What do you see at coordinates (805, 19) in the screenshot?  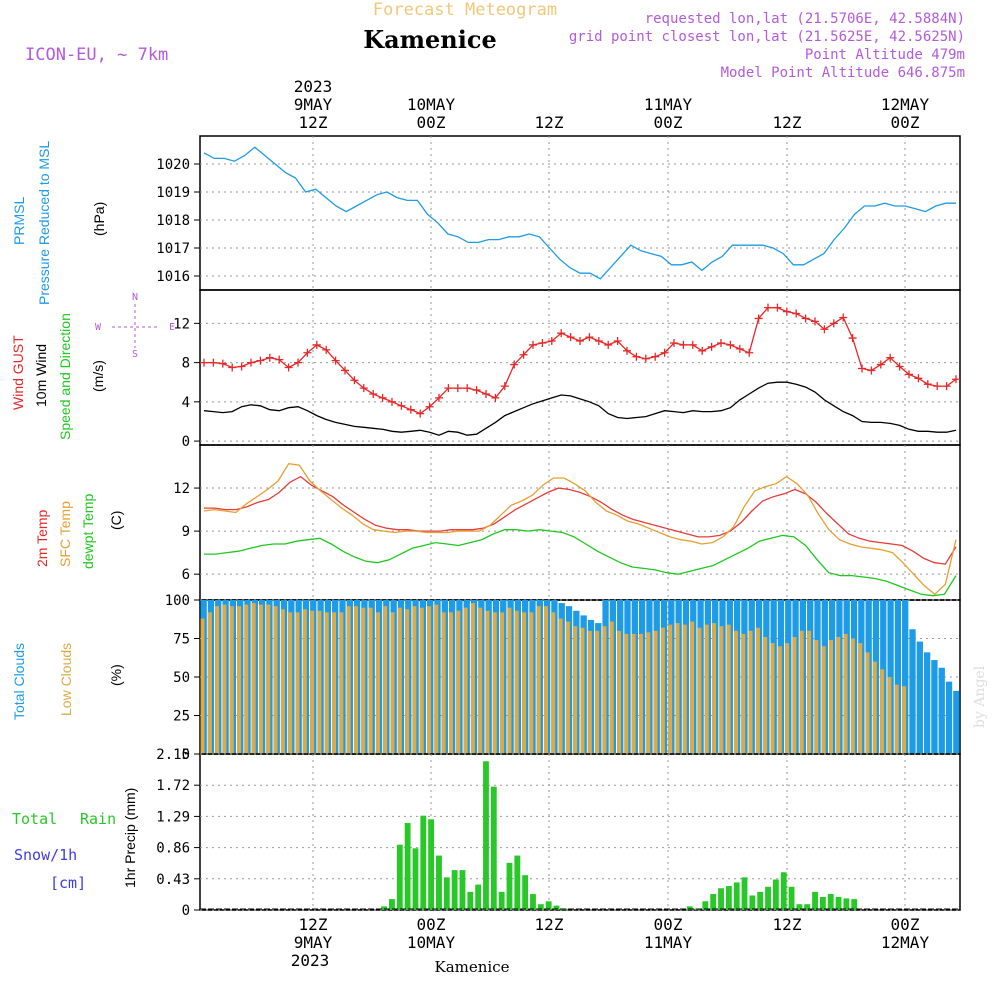 I see `requested-coords: requested lon,lat (21.5706E, 42.5884N)` at bounding box center [805, 19].